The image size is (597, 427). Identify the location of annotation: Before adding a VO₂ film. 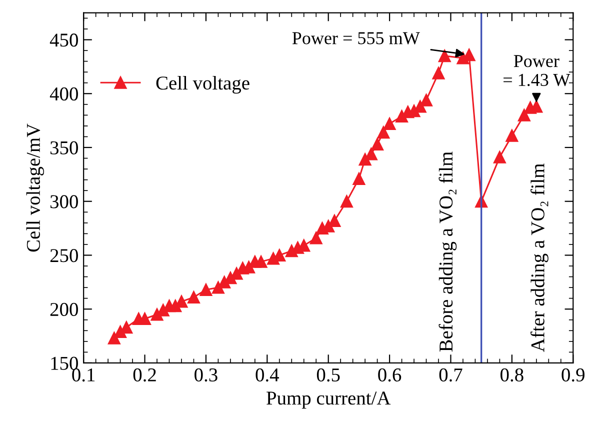
(447, 252).